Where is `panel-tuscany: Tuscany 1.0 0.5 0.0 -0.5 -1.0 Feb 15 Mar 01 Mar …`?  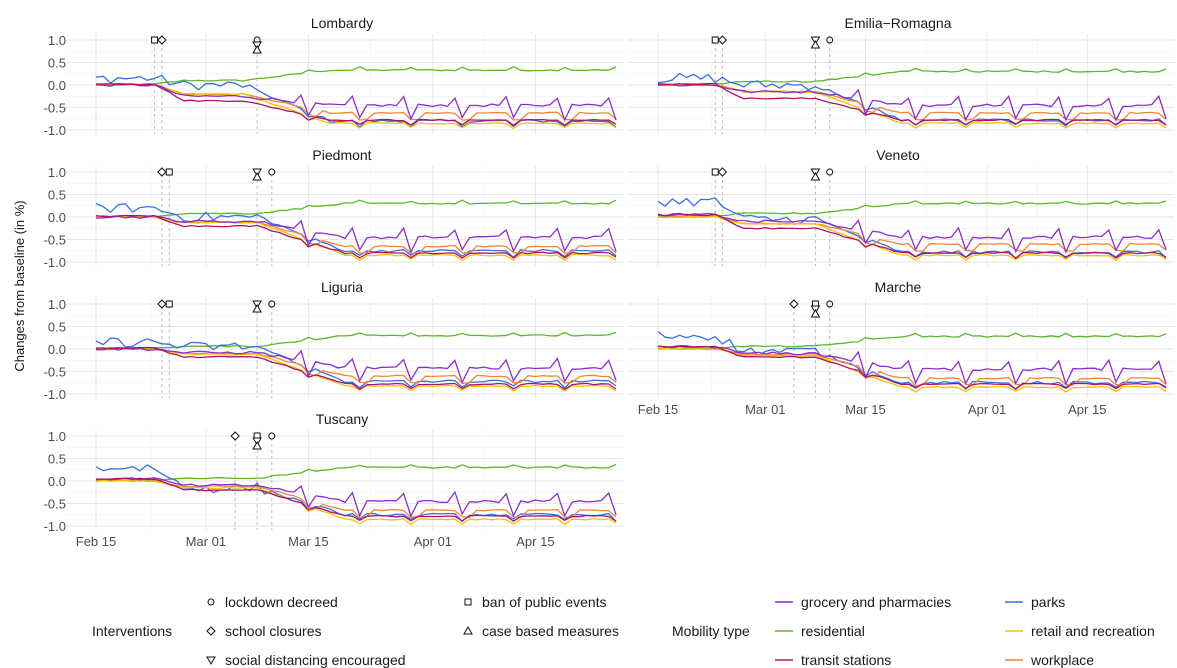
panel-tuscany: Tuscany 1.0 0.5 0.0 -0.5 -1.0 Feb 15 Mar 01 Mar … is located at coordinates (334, 480).